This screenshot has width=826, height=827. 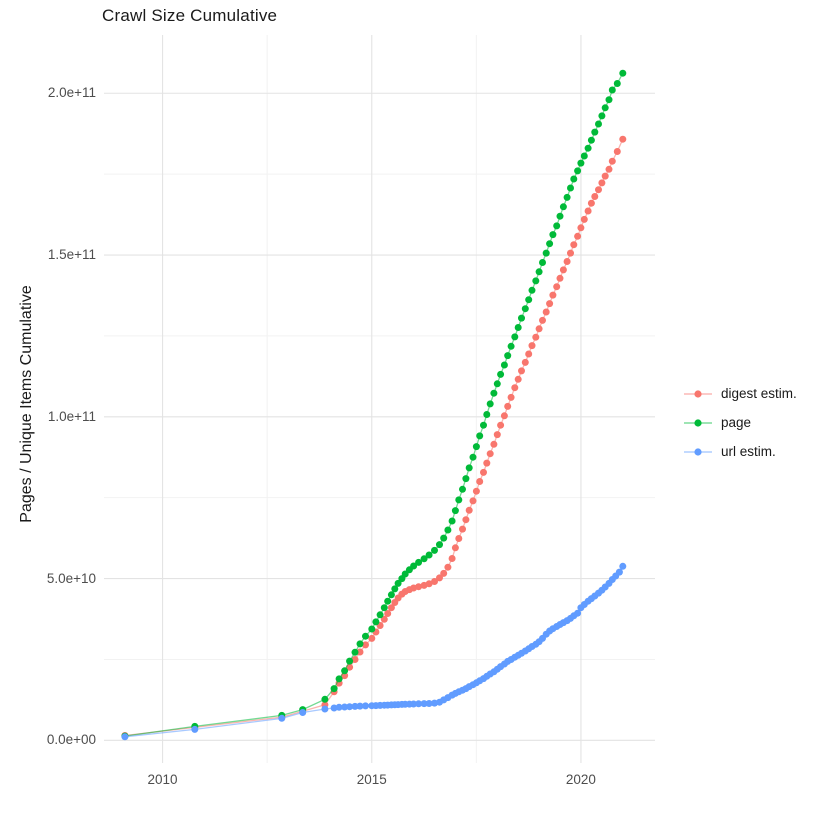 What do you see at coordinates (580, 779) in the screenshot?
I see `x-tick-label: 2020` at bounding box center [580, 779].